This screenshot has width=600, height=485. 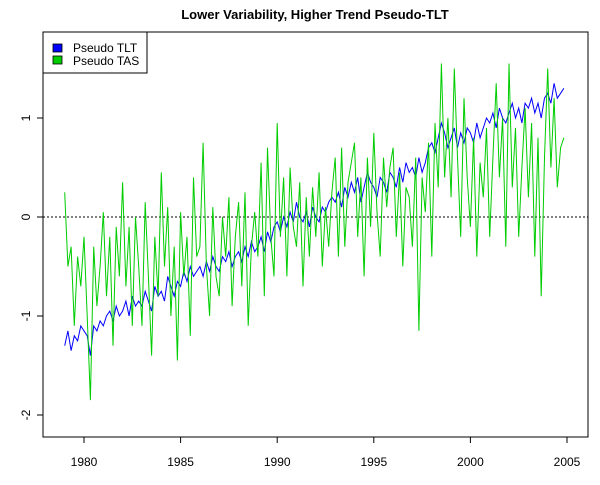 What do you see at coordinates (105, 48) in the screenshot?
I see `legend-label-pseudo-tlt: Pseudo TLT` at bounding box center [105, 48].